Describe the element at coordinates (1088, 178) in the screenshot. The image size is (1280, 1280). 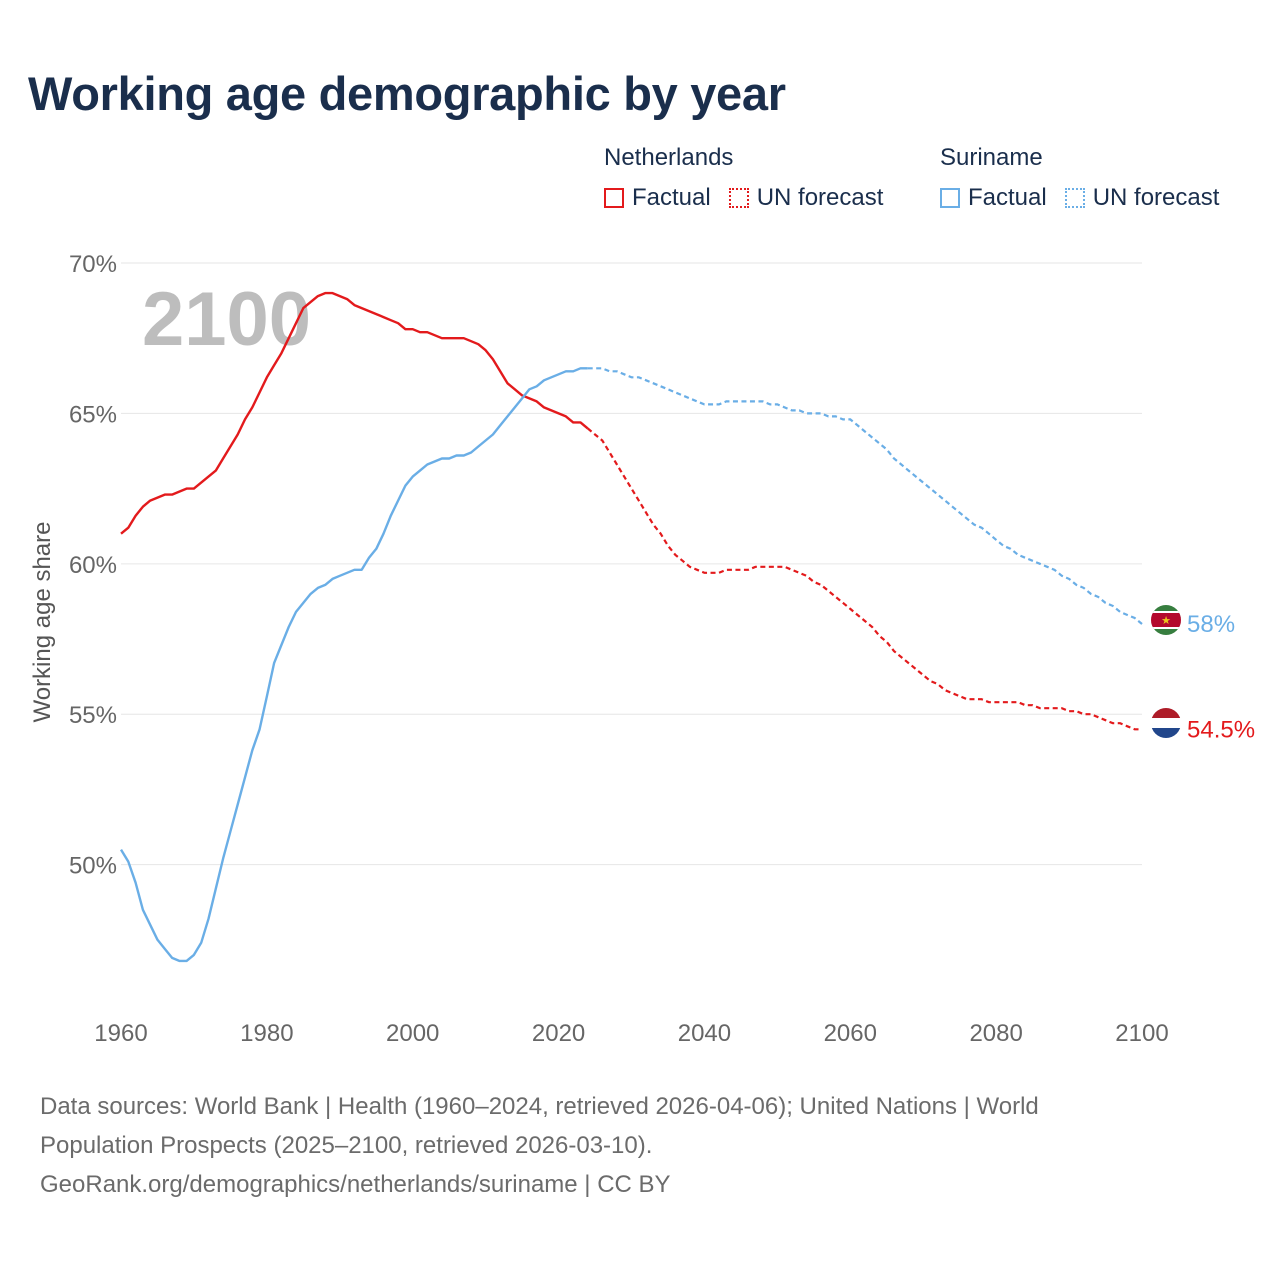
I see `legend-group-suriname: Suriname Factual UN forecast` at that location.